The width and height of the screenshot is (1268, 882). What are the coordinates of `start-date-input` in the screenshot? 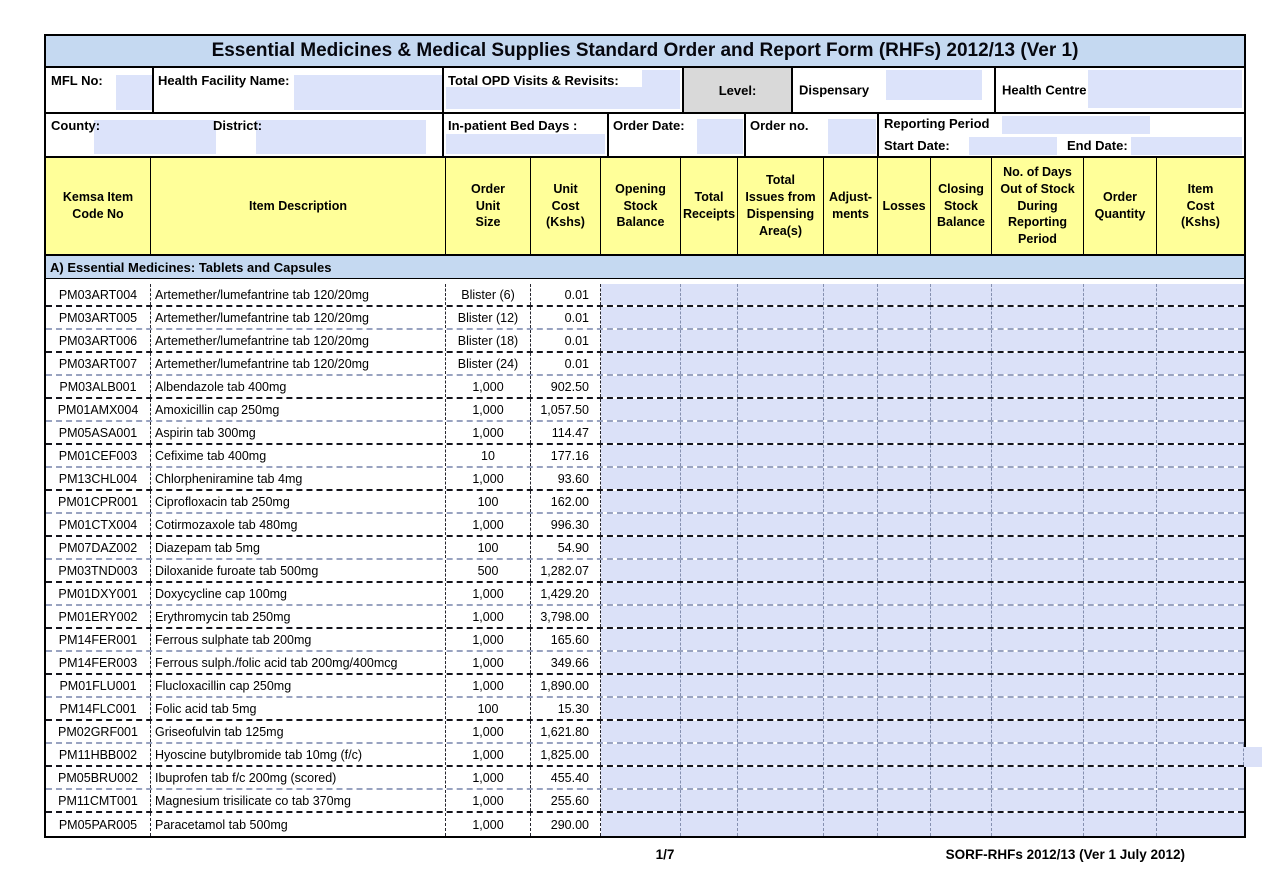 It's located at (1013, 146).